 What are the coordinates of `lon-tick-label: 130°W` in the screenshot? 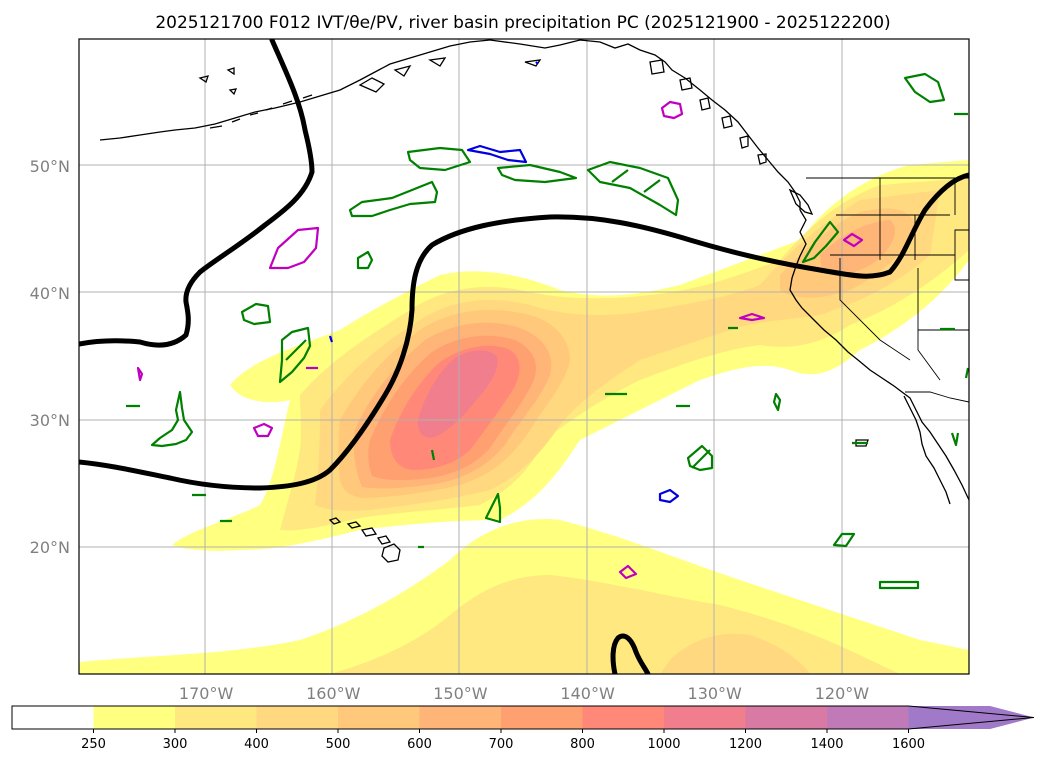 It's located at (715, 693).